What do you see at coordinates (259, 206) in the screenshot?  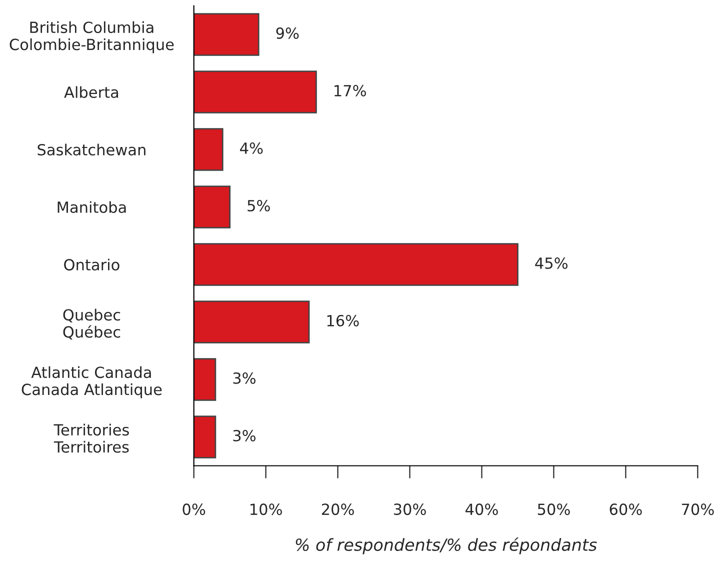 I see `data-label: 5%` at bounding box center [259, 206].